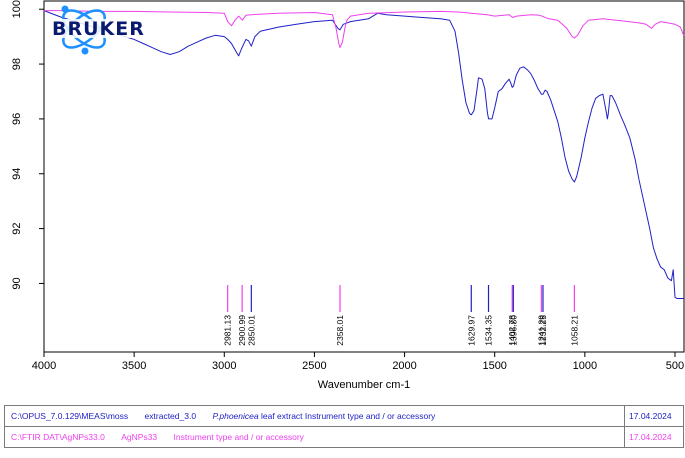  Describe the element at coordinates (224, 366) in the screenshot. I see `x-tick-label: 3000` at that location.